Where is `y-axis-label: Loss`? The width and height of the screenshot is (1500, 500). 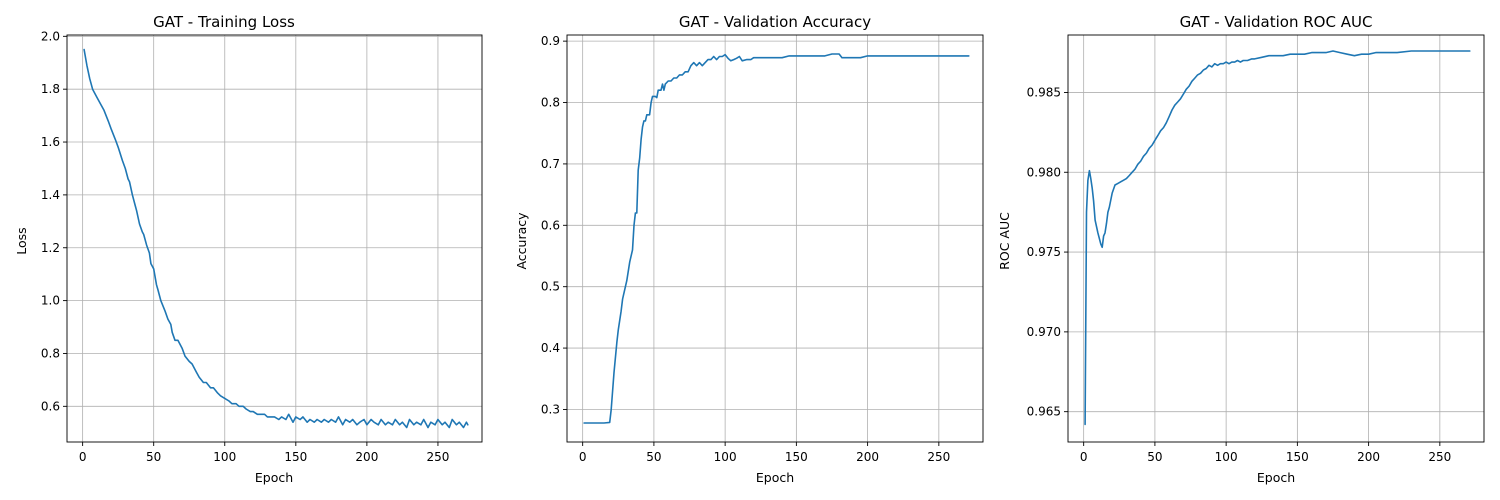 y-axis-label: Loss is located at coordinates (21, 240).